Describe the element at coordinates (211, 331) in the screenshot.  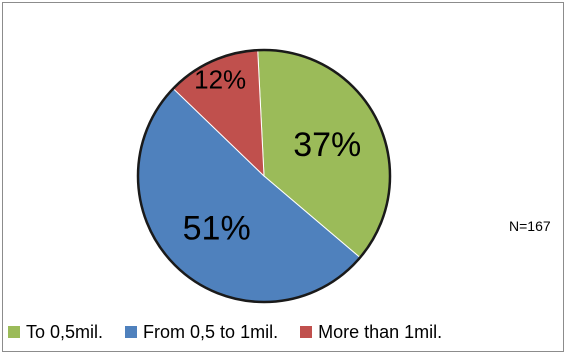
I see `legend-label: From 0,5 to 1mil.` at that location.